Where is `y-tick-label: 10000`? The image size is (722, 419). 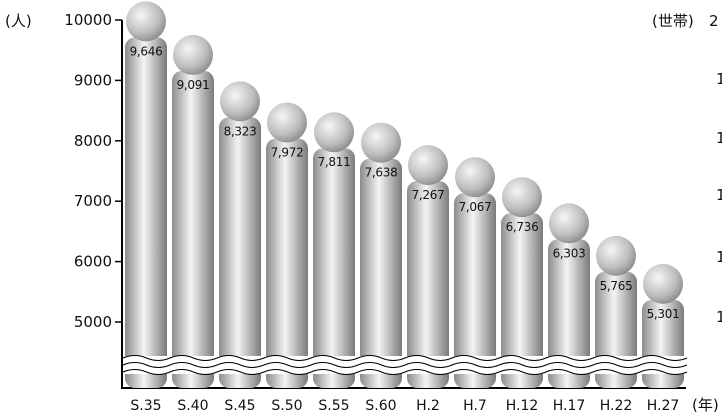 y-tick-label: 10000 is located at coordinates (88, 20).